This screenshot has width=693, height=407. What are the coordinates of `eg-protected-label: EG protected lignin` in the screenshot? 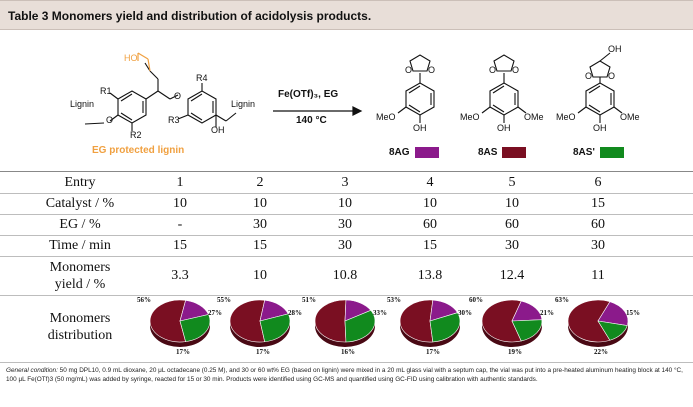 It's located at (138, 150).